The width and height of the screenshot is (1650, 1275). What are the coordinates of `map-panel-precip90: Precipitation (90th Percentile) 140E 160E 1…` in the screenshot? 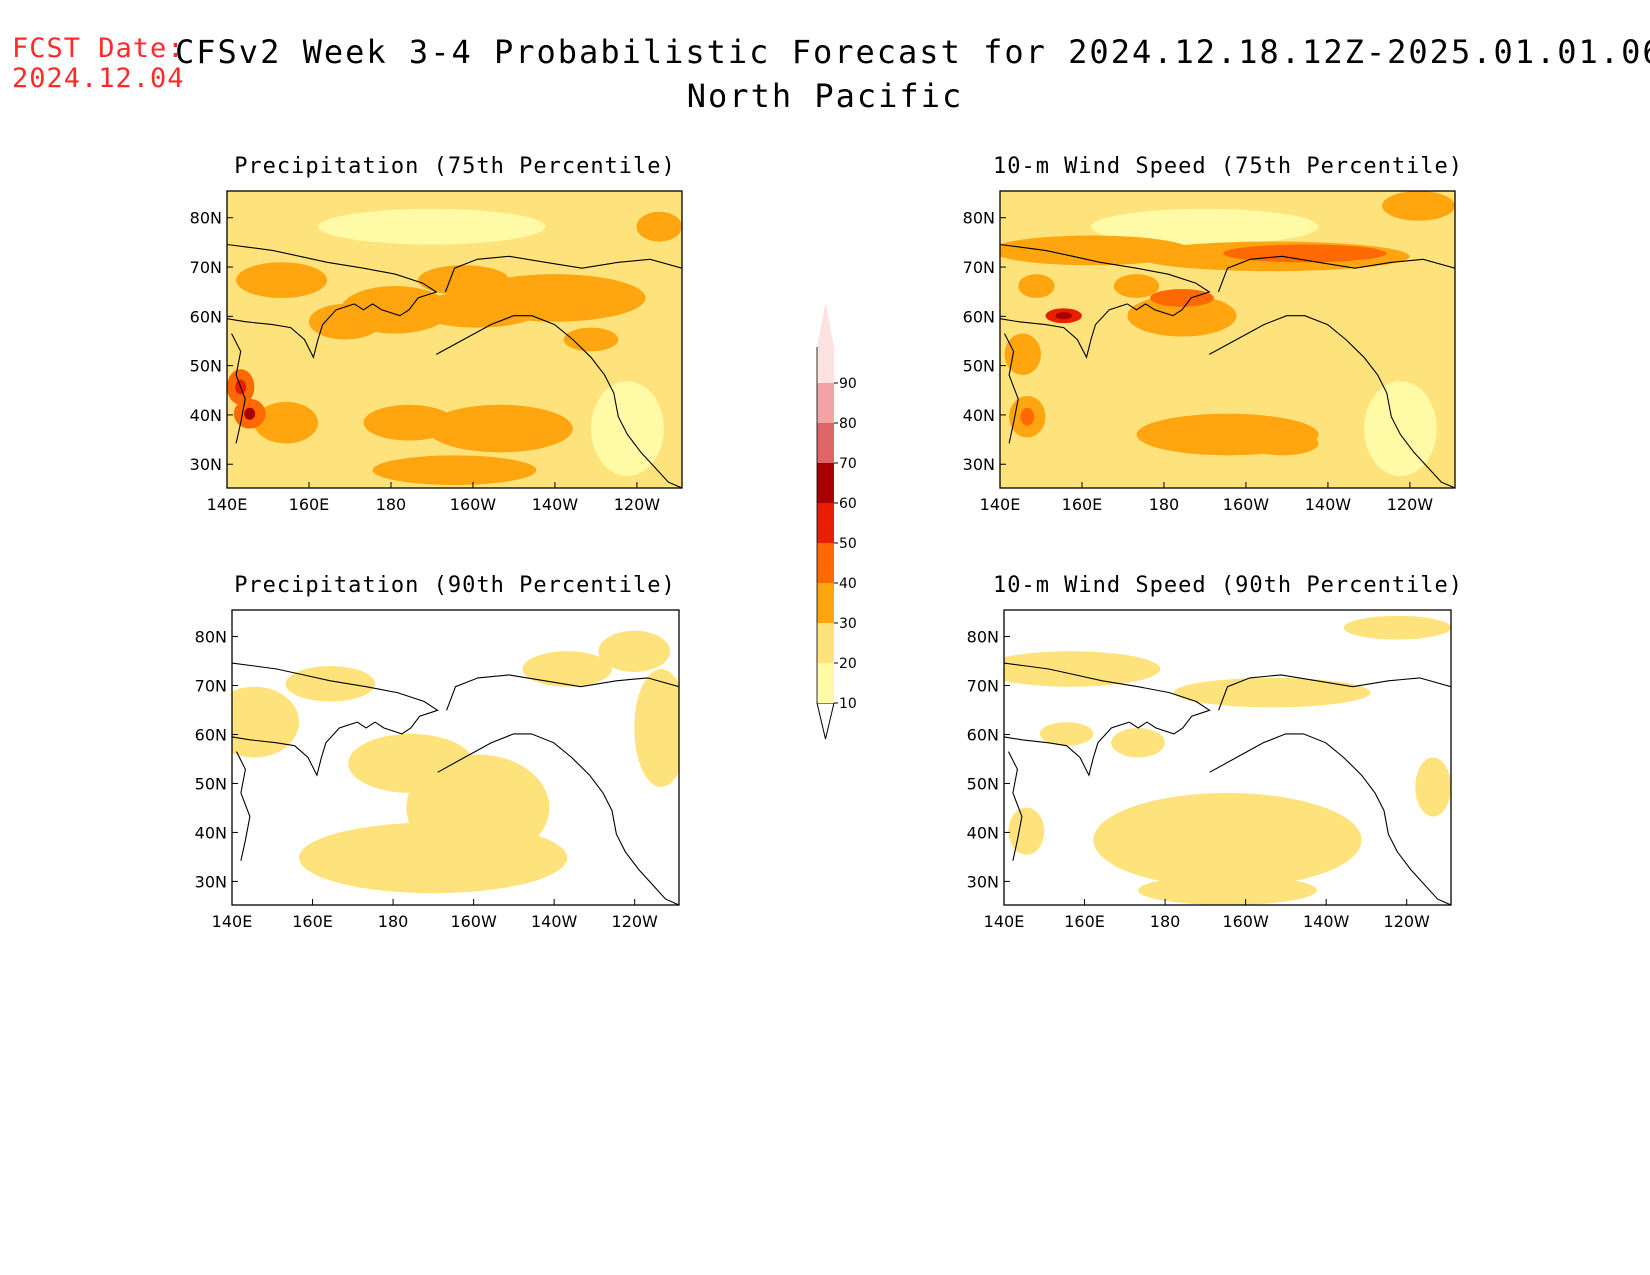 It's located at (437, 752).